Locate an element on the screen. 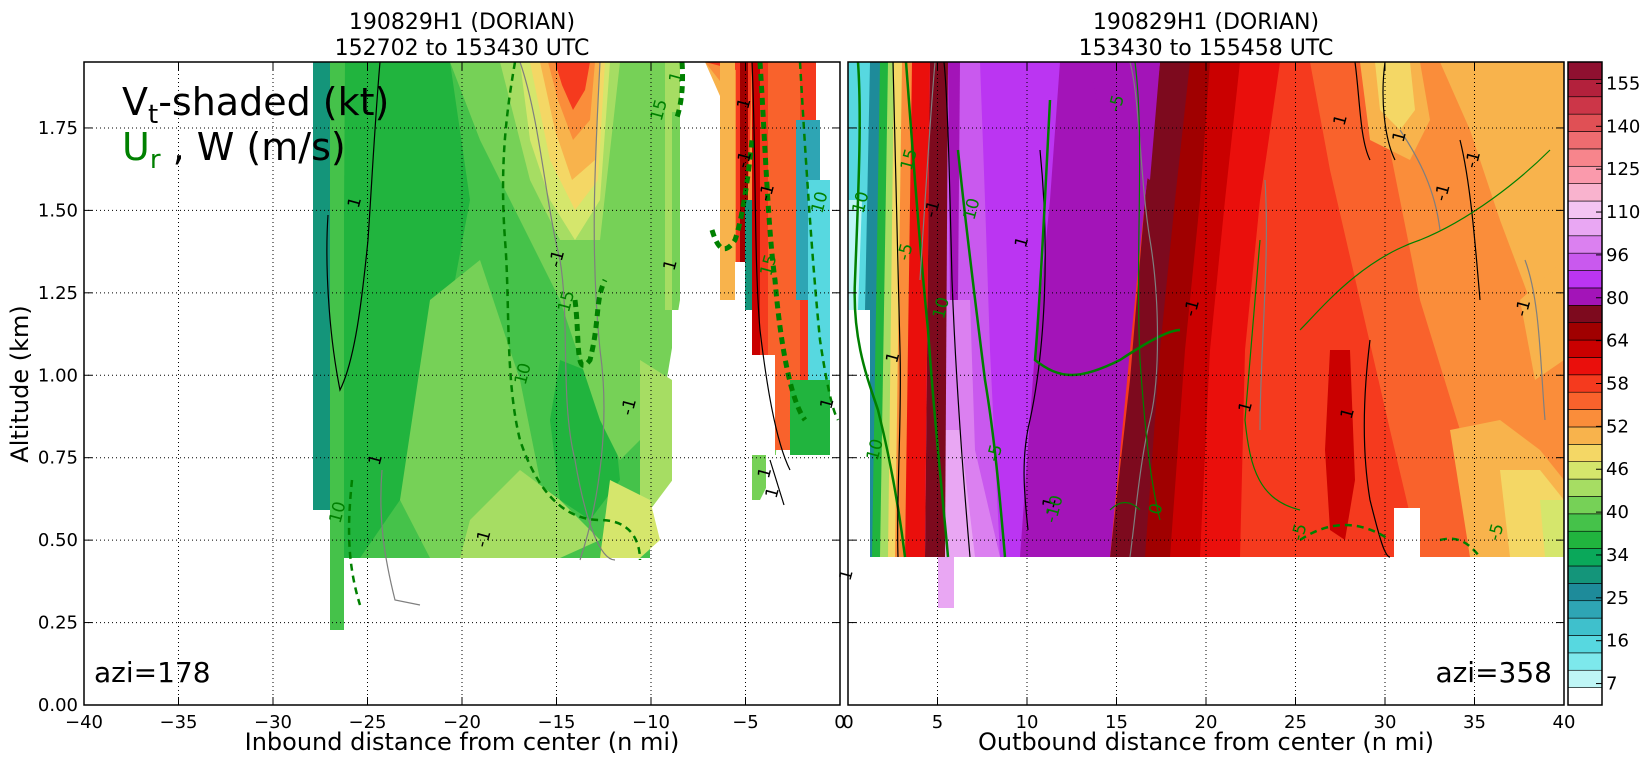 This screenshot has height=762, width=1645. left-x-tick-label: −40 is located at coordinates (84, 722).